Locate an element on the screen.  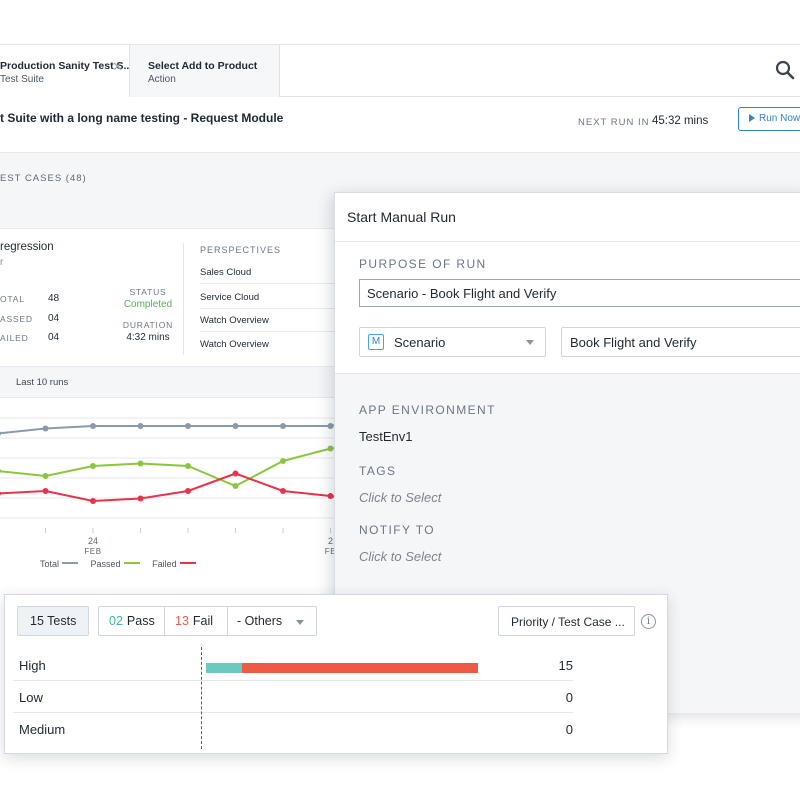
run-name-sub: r is located at coordinates (2, 262).